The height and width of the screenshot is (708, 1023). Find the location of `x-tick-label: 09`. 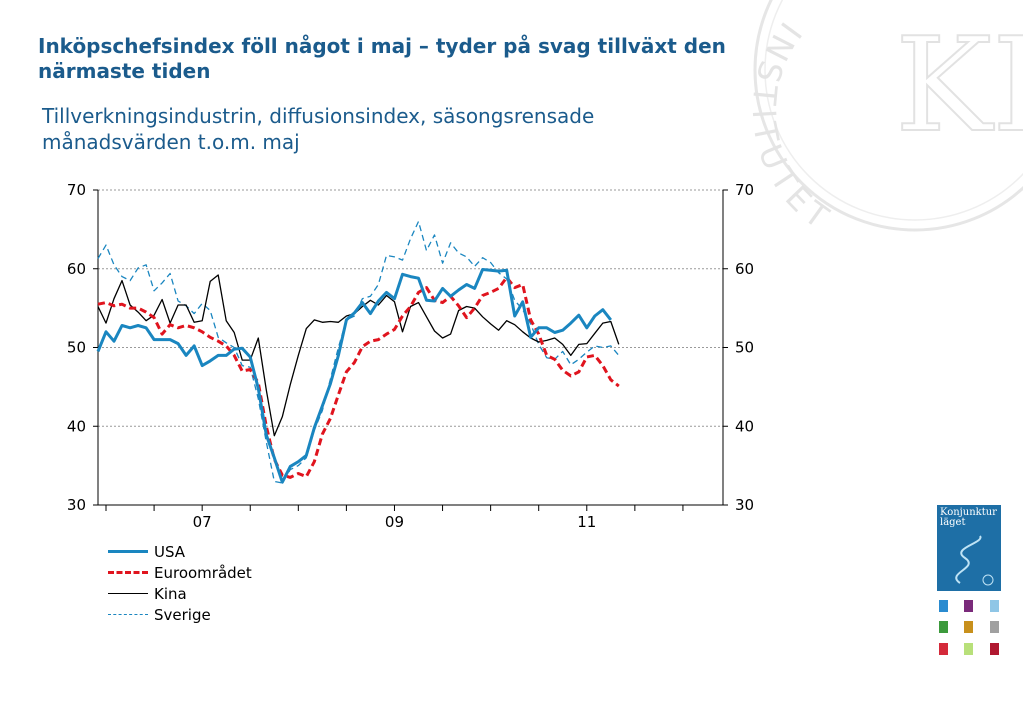

x-tick-label: 09 is located at coordinates (394, 522).